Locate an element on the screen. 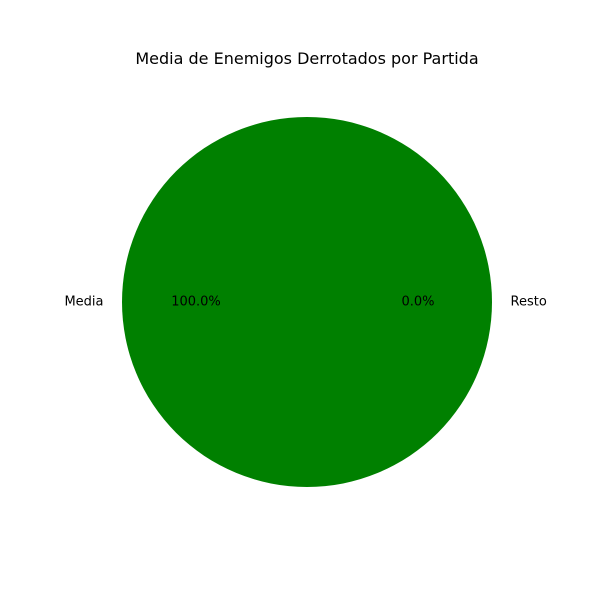  slice-label-media: Media is located at coordinates (83, 302).